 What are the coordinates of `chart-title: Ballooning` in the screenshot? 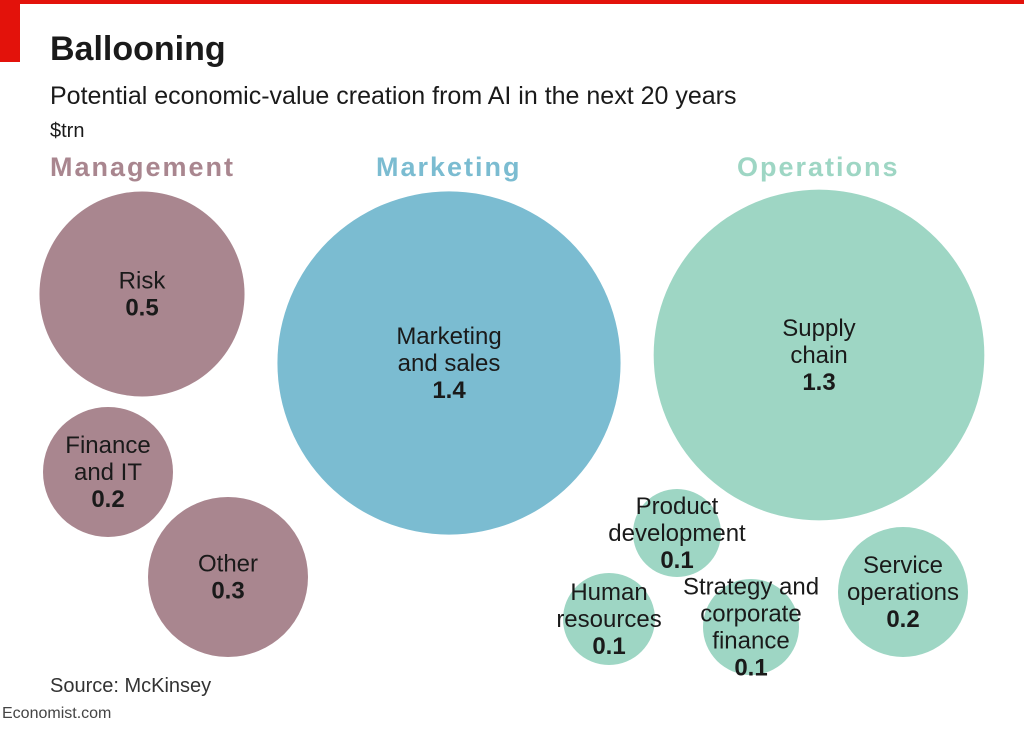 It's located at (138, 49).